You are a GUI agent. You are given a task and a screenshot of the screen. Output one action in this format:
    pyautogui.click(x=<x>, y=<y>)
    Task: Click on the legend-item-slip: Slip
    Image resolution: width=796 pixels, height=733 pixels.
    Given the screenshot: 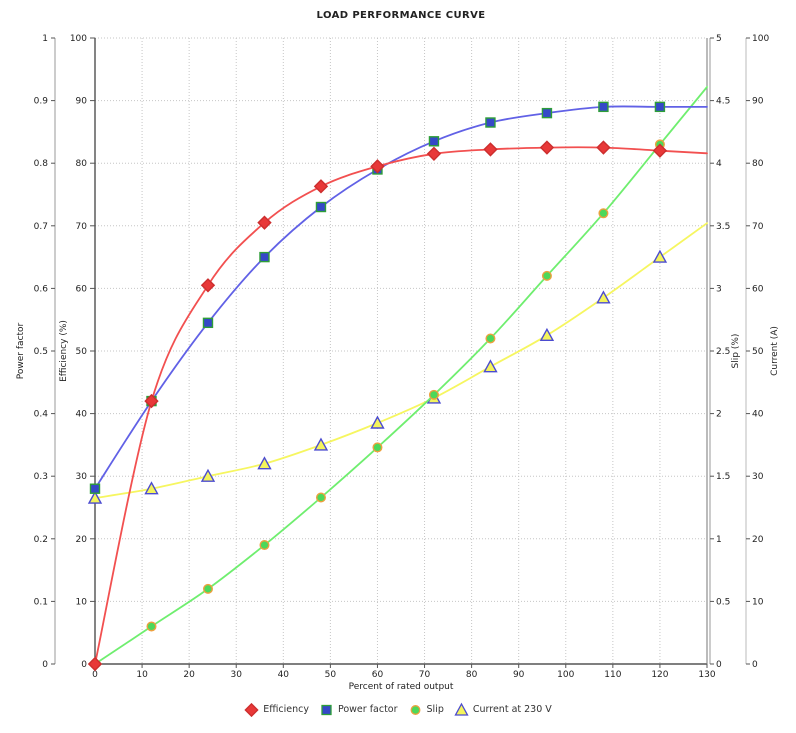 What is the action you would take?
    pyautogui.click(x=426, y=709)
    